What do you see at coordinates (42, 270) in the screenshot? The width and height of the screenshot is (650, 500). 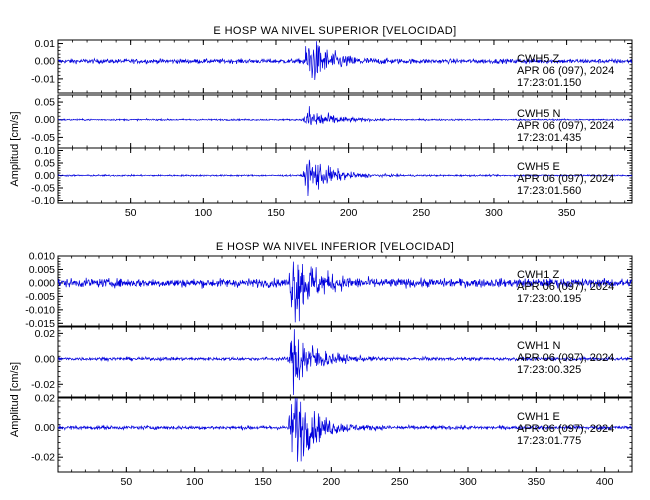 I see `y-tick-label: 0.005` at bounding box center [42, 270].